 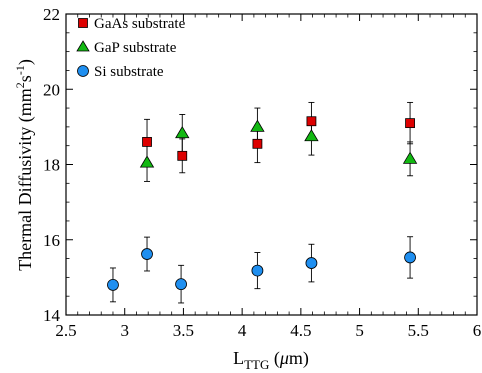 What do you see at coordinates (52, 315) in the screenshot?
I see `y-tick-label: 14` at bounding box center [52, 315].